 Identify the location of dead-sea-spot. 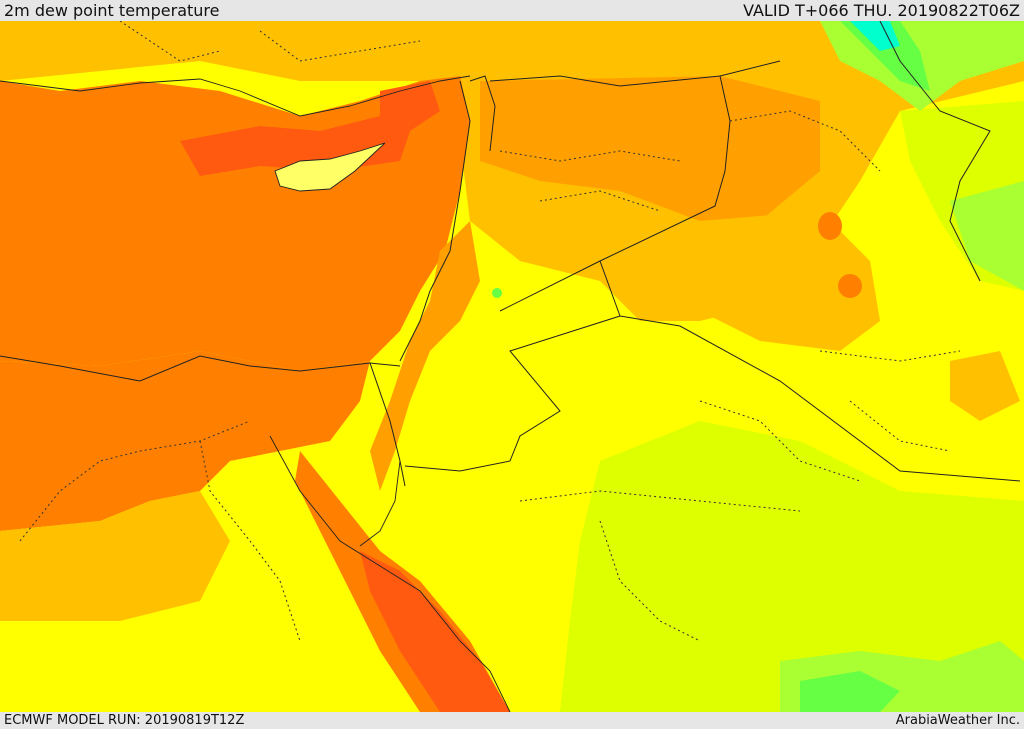
(497, 293).